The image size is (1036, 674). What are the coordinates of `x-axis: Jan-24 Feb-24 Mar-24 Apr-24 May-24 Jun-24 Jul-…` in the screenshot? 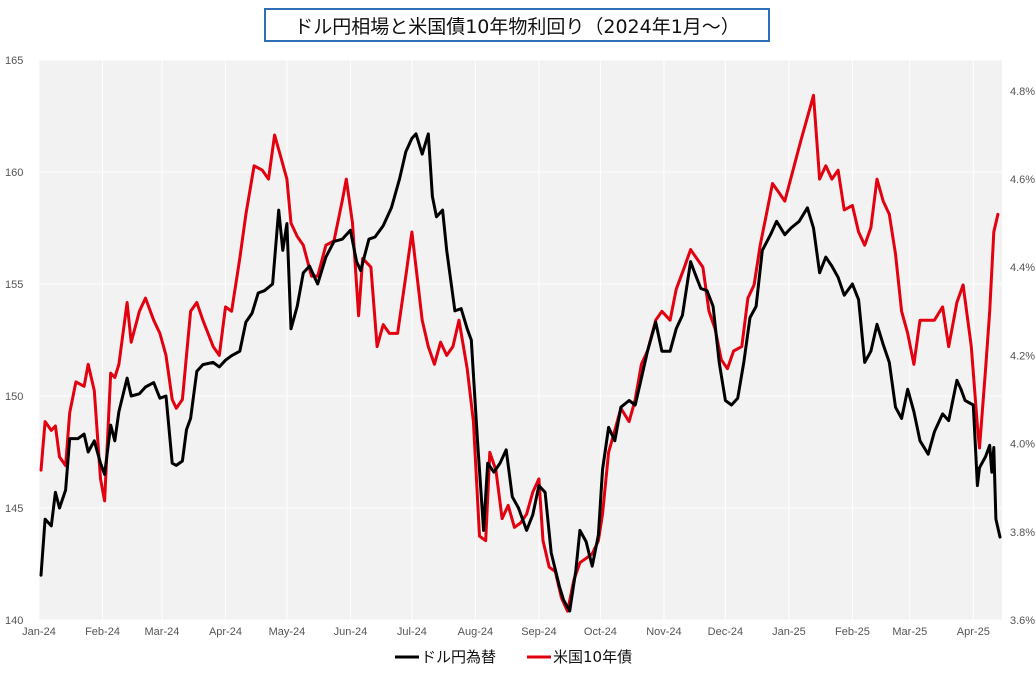 It's located at (506, 632).